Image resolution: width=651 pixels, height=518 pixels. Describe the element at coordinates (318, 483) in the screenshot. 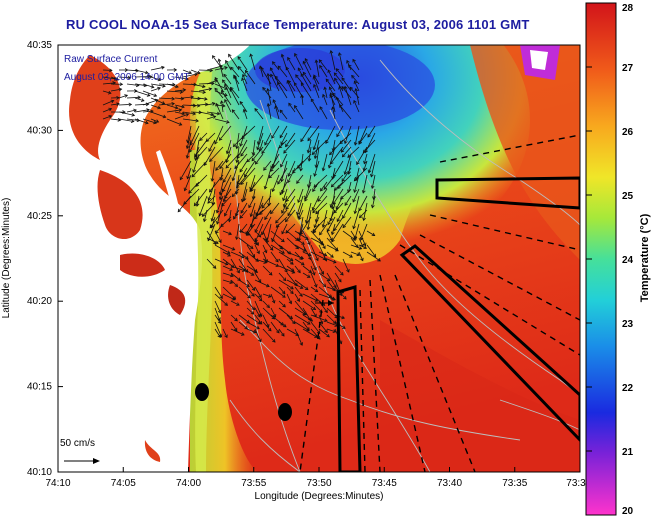

I see `x-tick-label: 73:50` at that location.